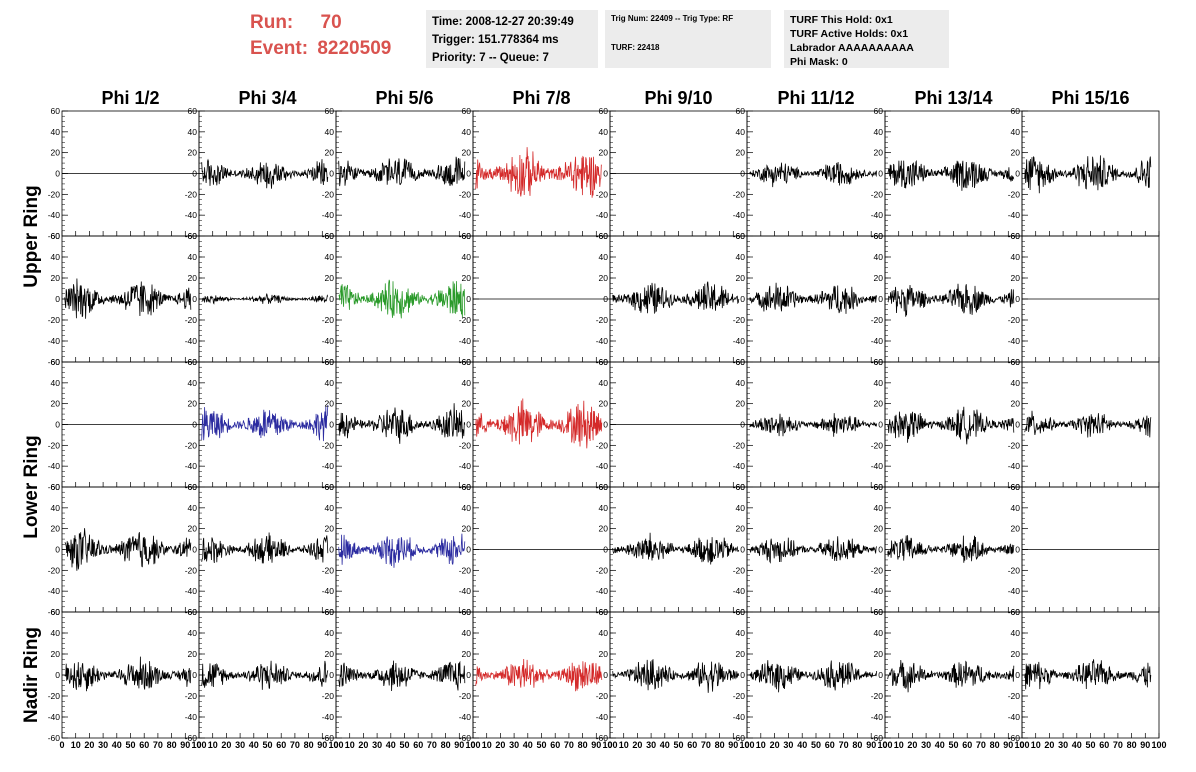  What do you see at coordinates (279, 48) in the screenshot?
I see `event-label: Event:` at bounding box center [279, 48].